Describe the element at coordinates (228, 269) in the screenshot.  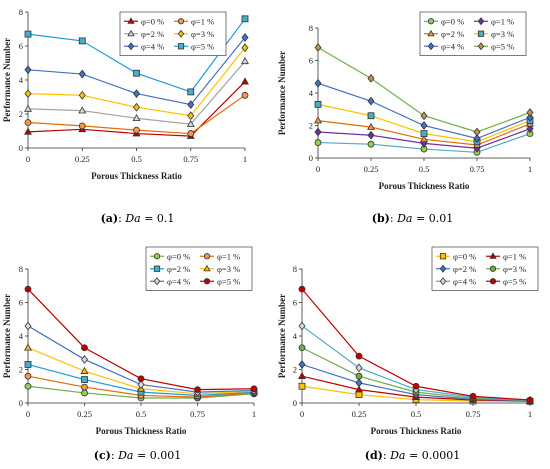
I see `legend-label-c-3: φ=3 %` at that location.